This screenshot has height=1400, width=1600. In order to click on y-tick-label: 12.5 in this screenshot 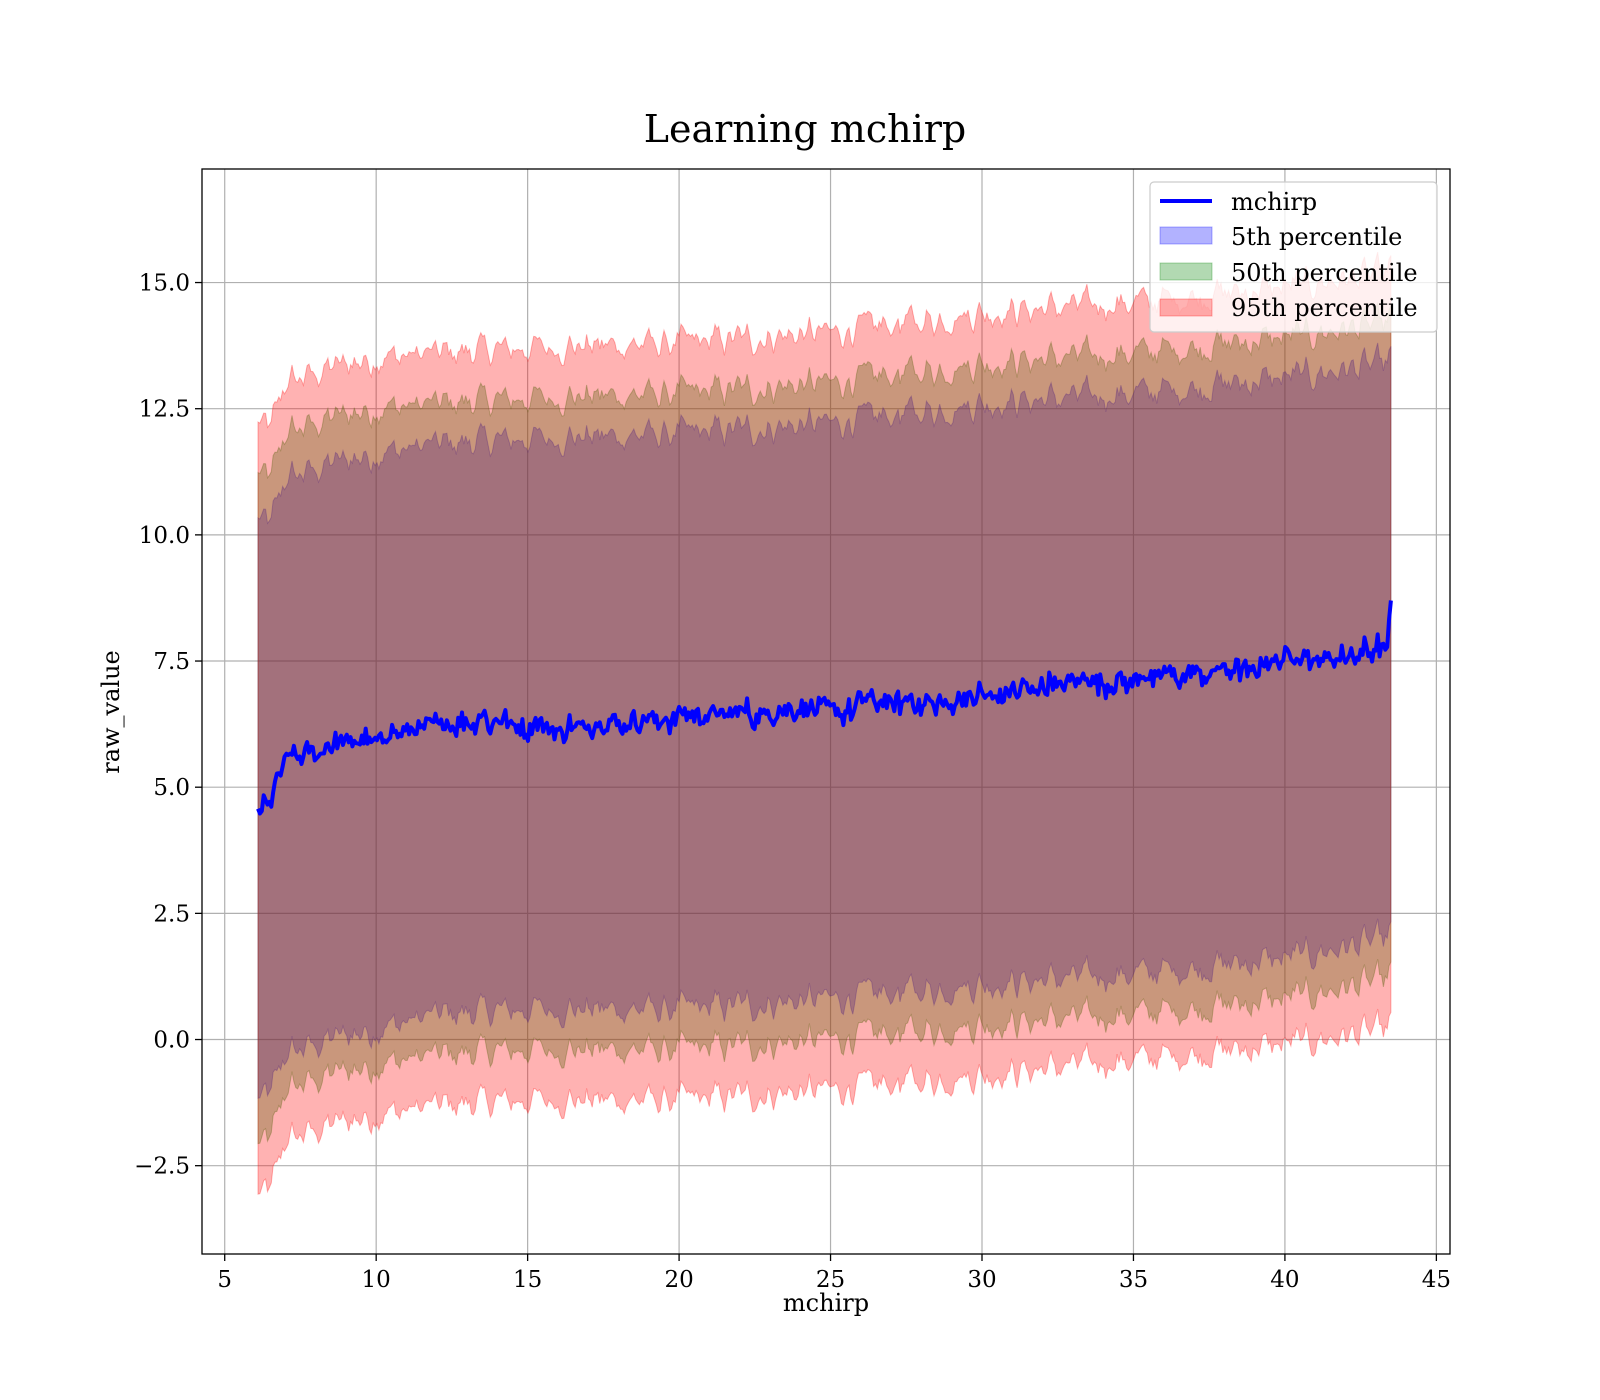, I will do `click(164, 410)`.